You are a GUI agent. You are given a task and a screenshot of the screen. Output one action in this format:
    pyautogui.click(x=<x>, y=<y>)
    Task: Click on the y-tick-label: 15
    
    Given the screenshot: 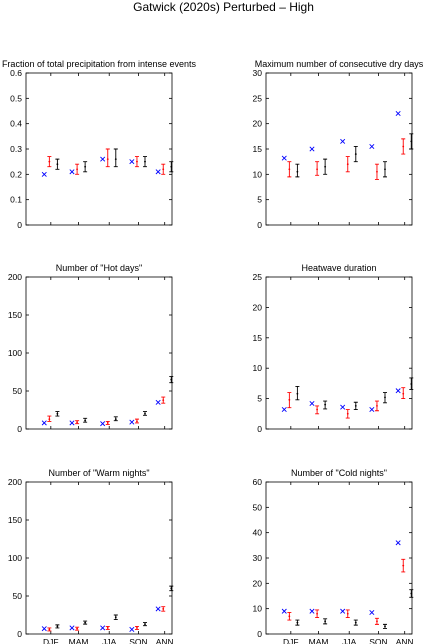 What is the action you would take?
    pyautogui.click(x=258, y=338)
    